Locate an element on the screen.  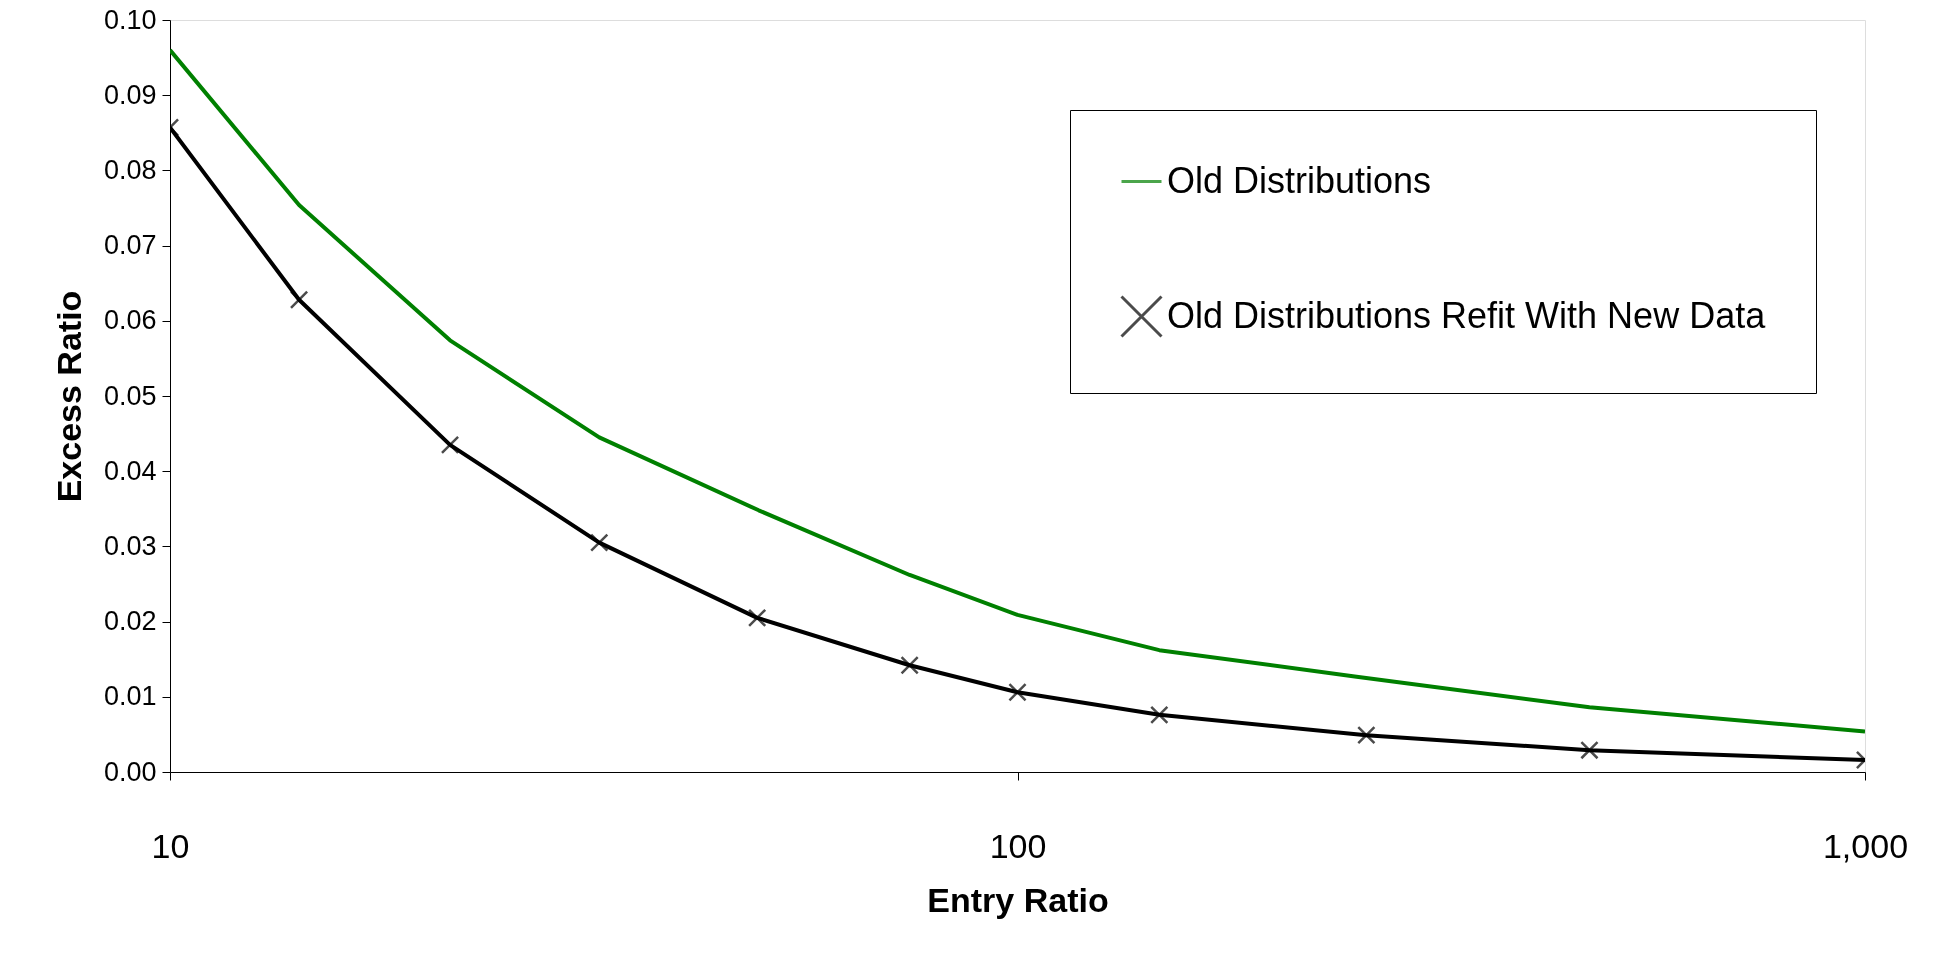
y-tick-label: 0.09 is located at coordinates (130, 94).